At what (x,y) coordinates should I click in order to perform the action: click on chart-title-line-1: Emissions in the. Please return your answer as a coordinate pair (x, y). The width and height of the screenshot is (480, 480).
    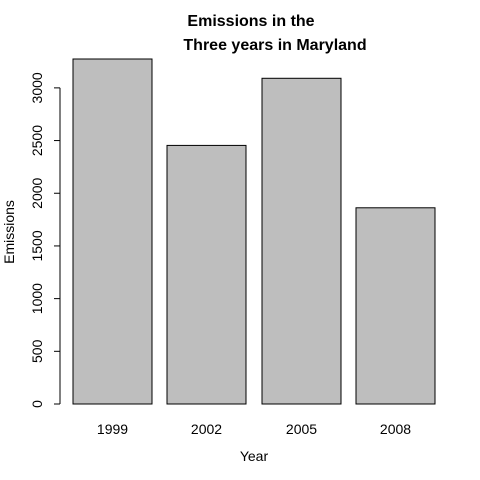
    Looking at the image, I should click on (250, 21).